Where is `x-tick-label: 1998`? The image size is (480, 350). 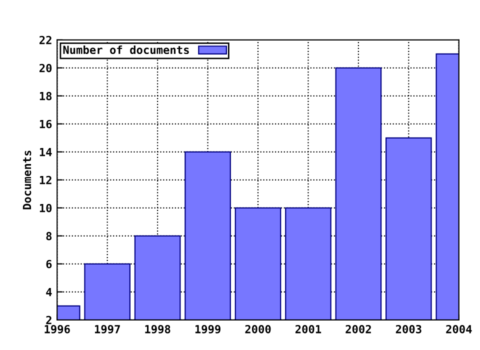
x-tick-label: 1998 is located at coordinates (157, 329).